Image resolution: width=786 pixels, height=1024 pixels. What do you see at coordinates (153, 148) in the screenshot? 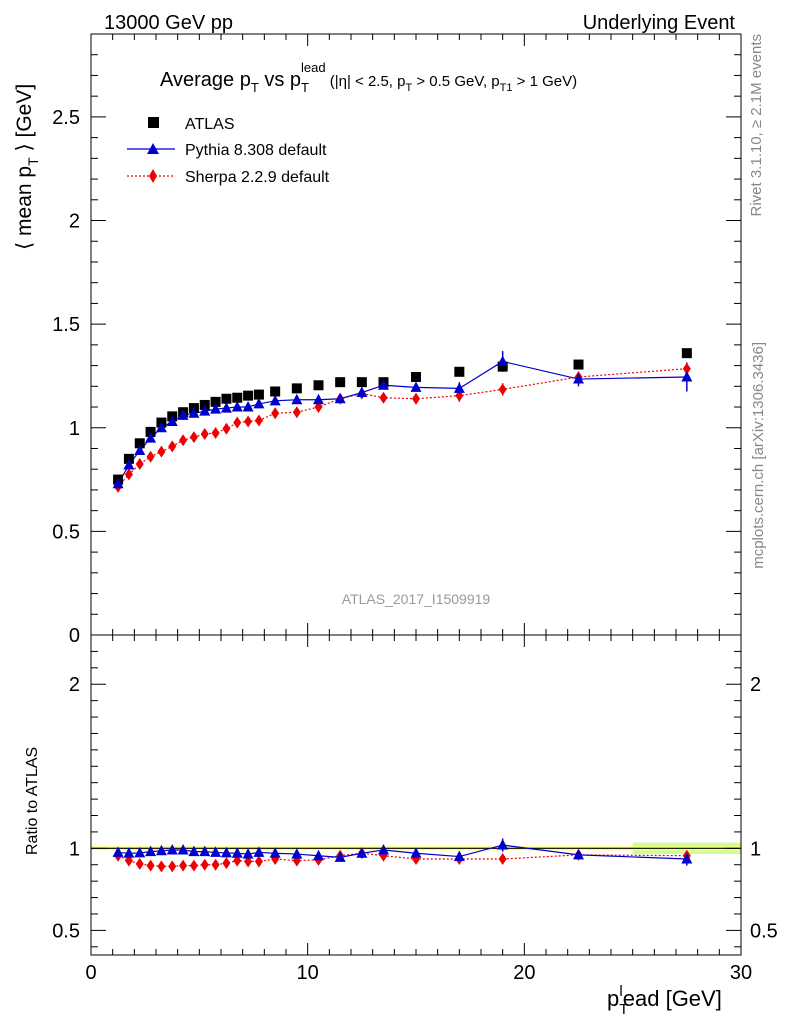
I see `legend-pythia-marker` at bounding box center [153, 148].